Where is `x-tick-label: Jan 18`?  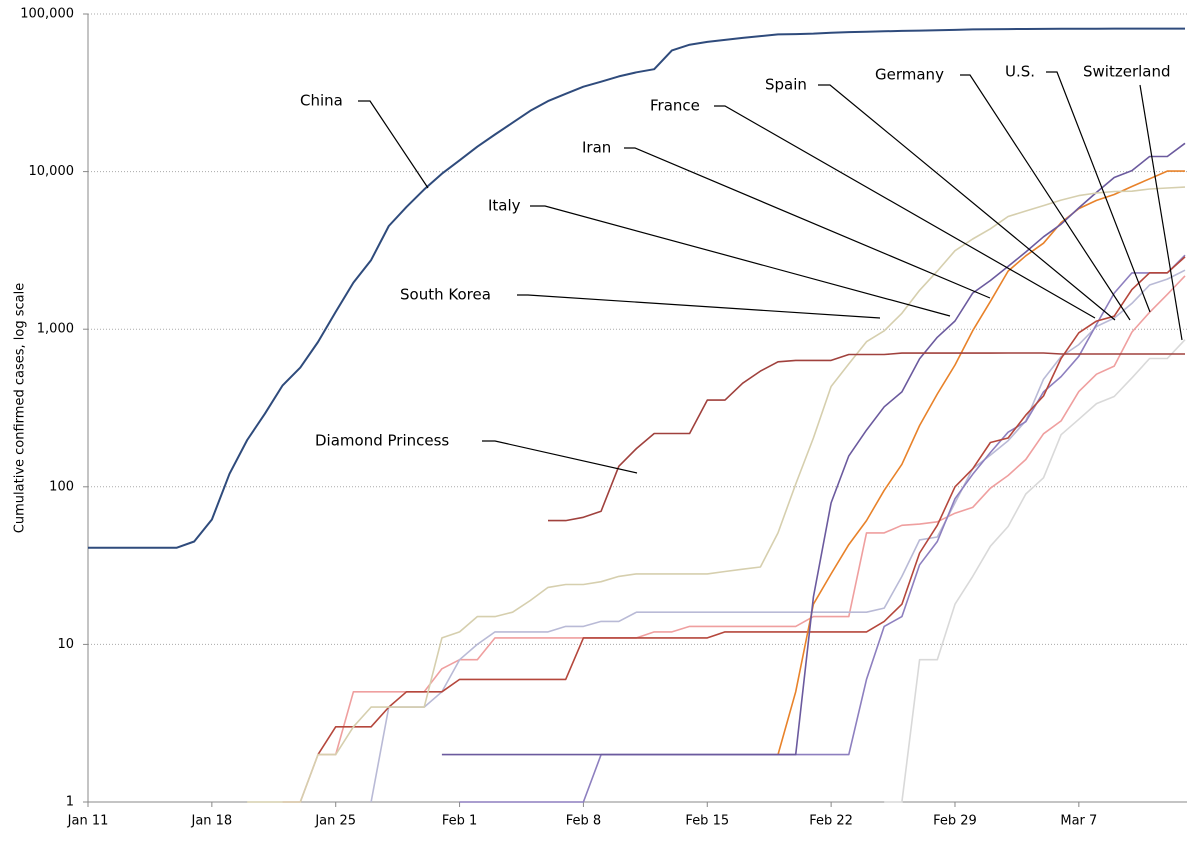
x-tick-label: Jan 18 is located at coordinates (211, 821).